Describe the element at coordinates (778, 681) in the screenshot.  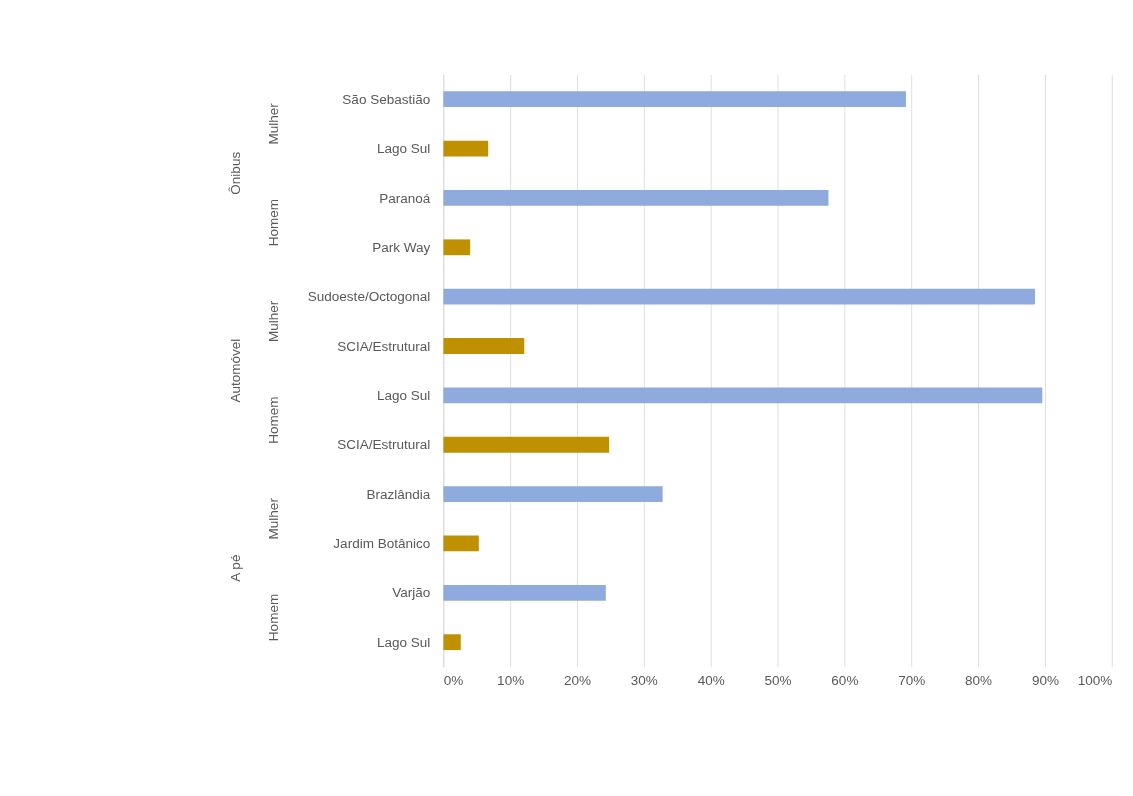
I see `x-tick-label: 50%` at that location.